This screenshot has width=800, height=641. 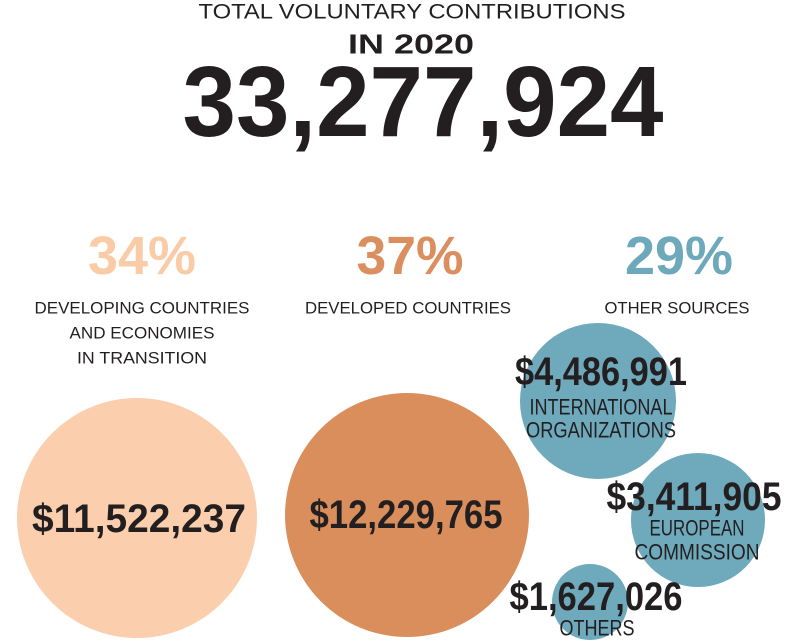 What do you see at coordinates (142, 358) in the screenshot?
I see `group-label: IN TRANSITION` at bounding box center [142, 358].